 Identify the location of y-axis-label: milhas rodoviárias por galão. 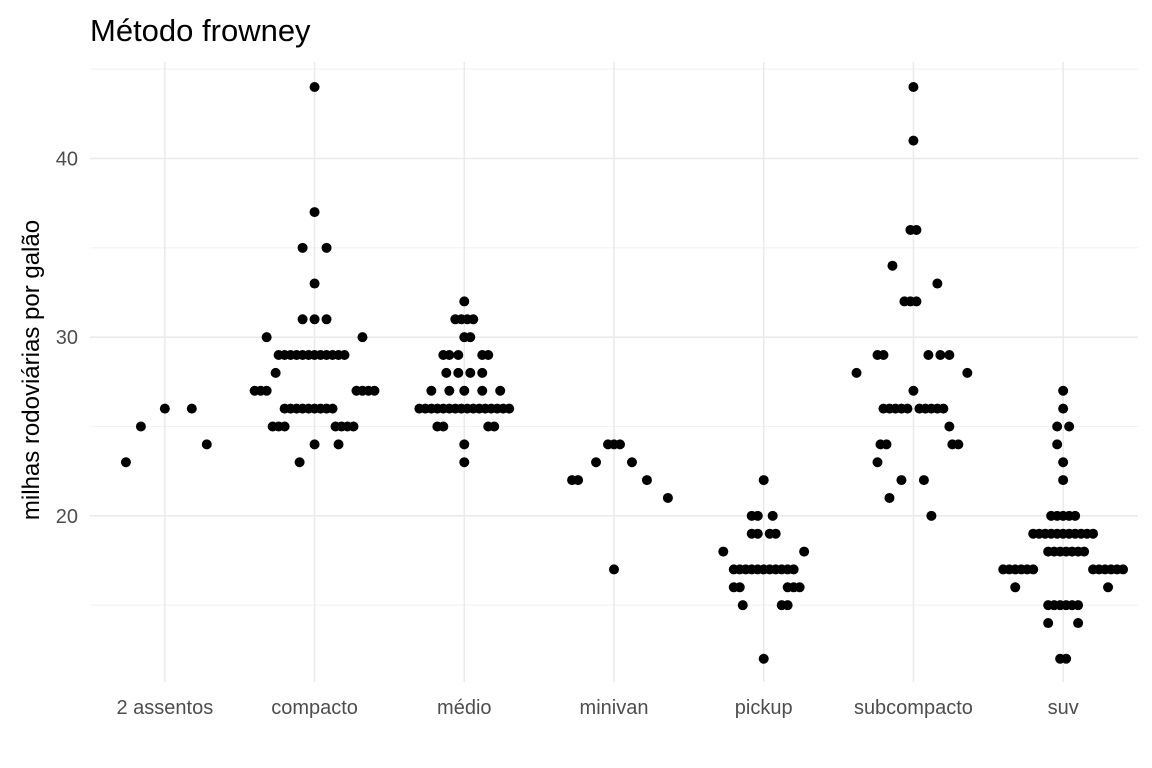
(31, 370).